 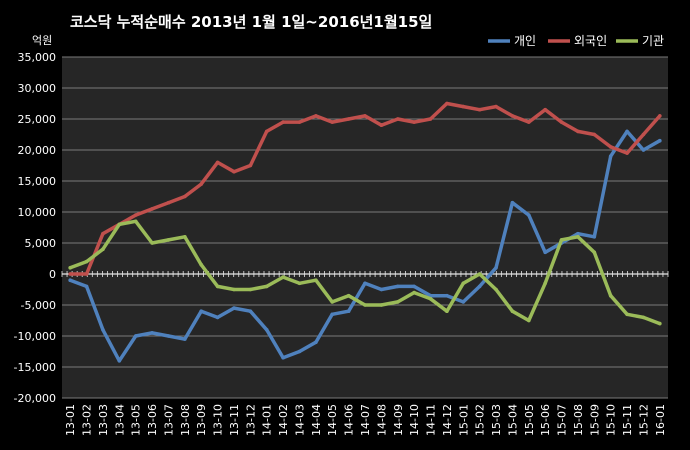 What do you see at coordinates (365, 274) in the screenshot?
I see `zero-axis` at bounding box center [365, 274].